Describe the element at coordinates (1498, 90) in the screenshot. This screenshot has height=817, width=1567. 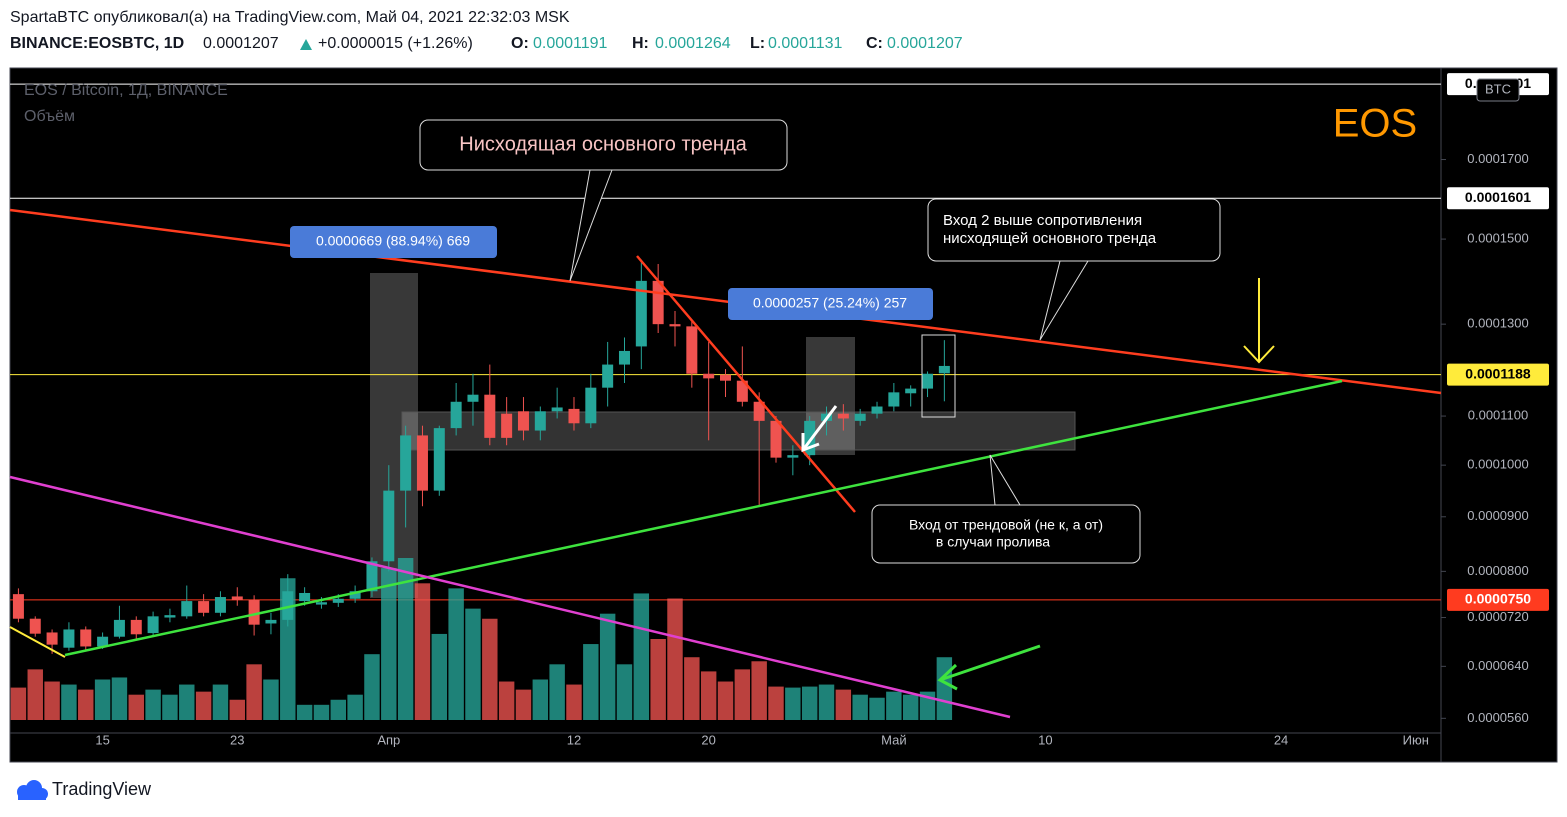
I see `currency-badge` at that location.